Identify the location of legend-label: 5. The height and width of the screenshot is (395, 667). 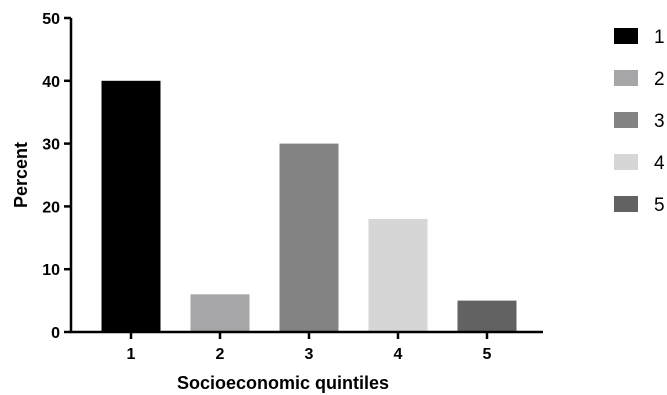
(659, 205).